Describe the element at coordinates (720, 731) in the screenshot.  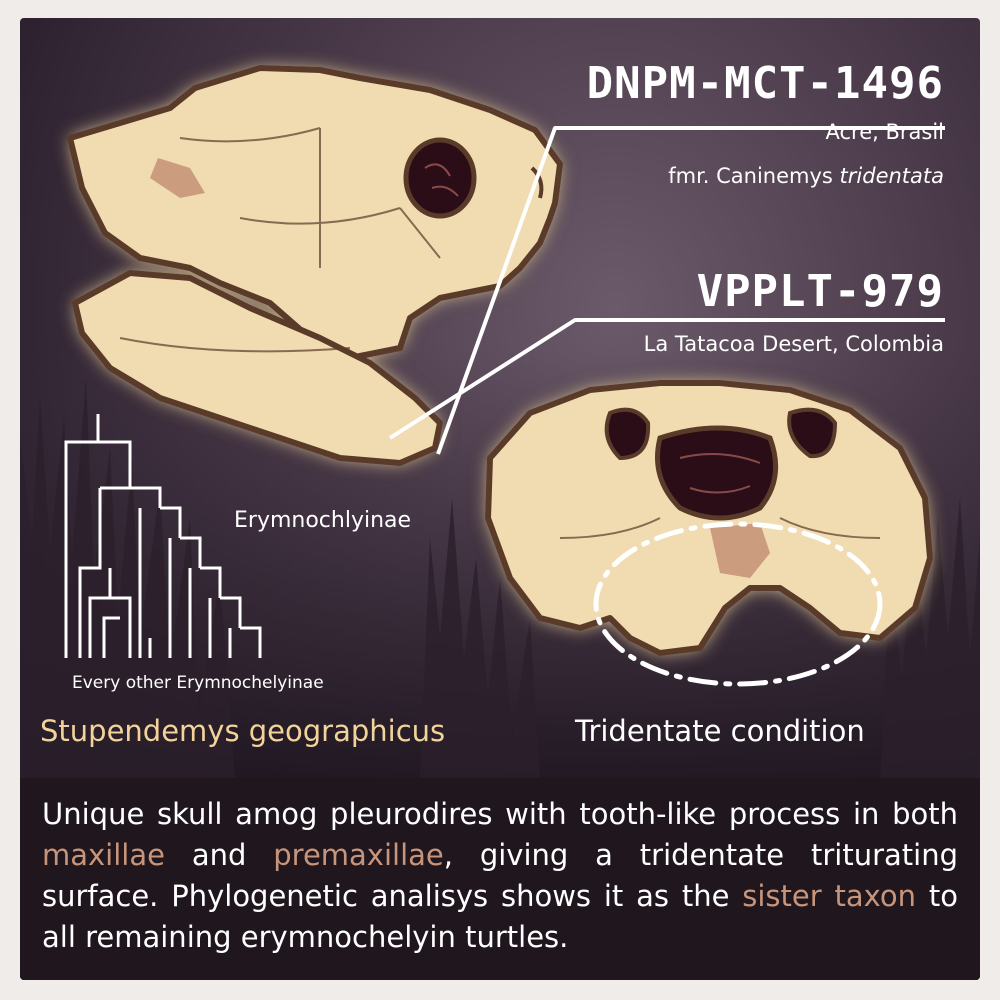
I see `condition-label: Tridentate condition` at that location.